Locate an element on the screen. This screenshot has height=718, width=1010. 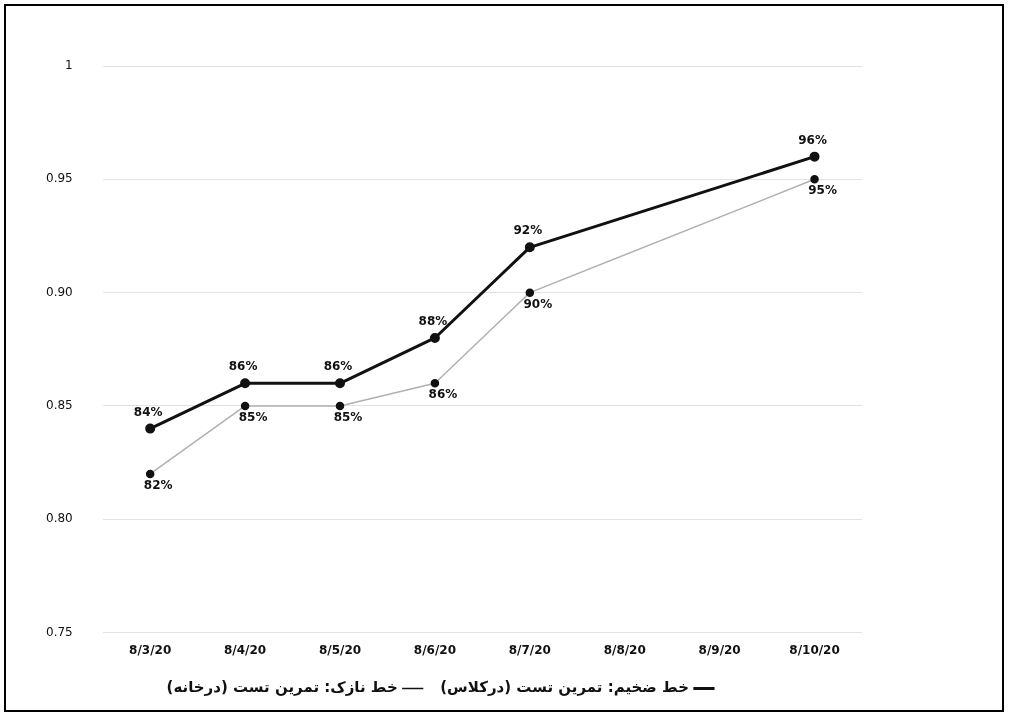
data-label: 92% is located at coordinates (528, 230).